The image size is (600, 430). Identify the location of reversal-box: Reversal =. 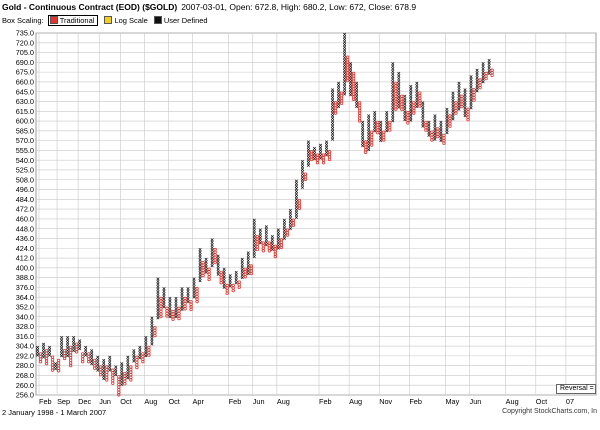
(576, 389).